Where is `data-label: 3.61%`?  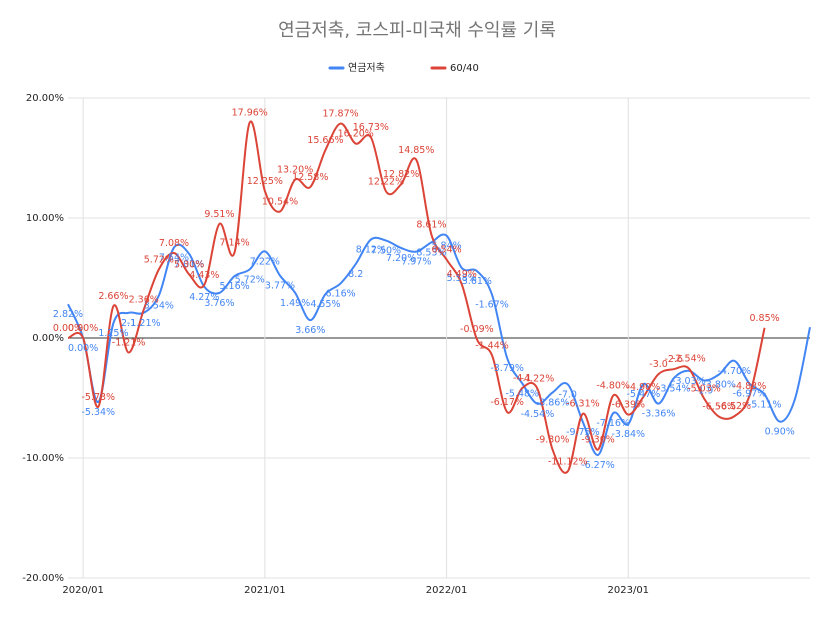
data-label: 3.61% is located at coordinates (477, 281).